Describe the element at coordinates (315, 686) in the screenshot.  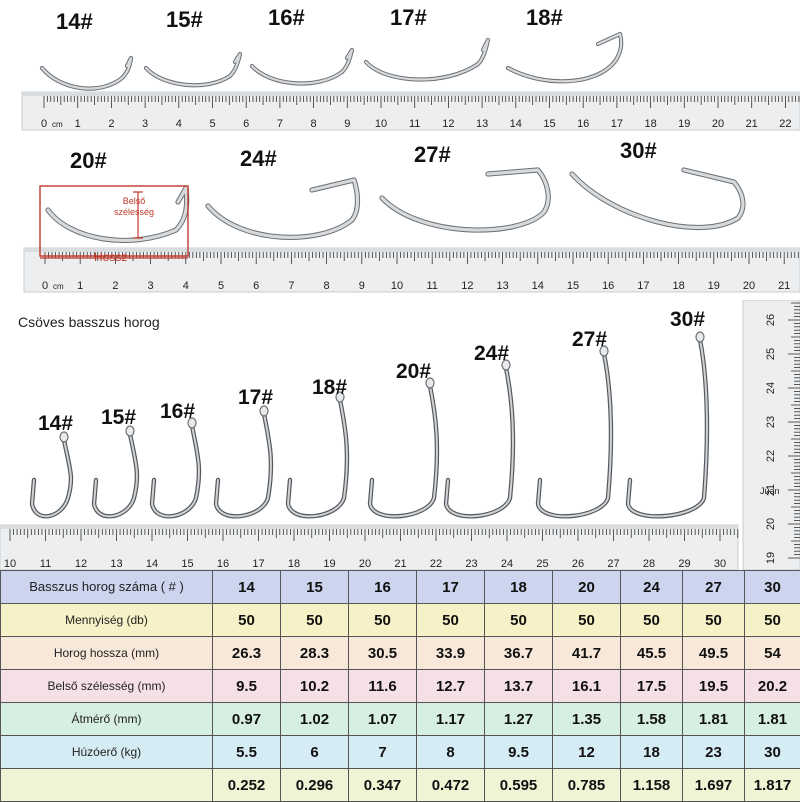
I see `table-cell: 10.2` at that location.